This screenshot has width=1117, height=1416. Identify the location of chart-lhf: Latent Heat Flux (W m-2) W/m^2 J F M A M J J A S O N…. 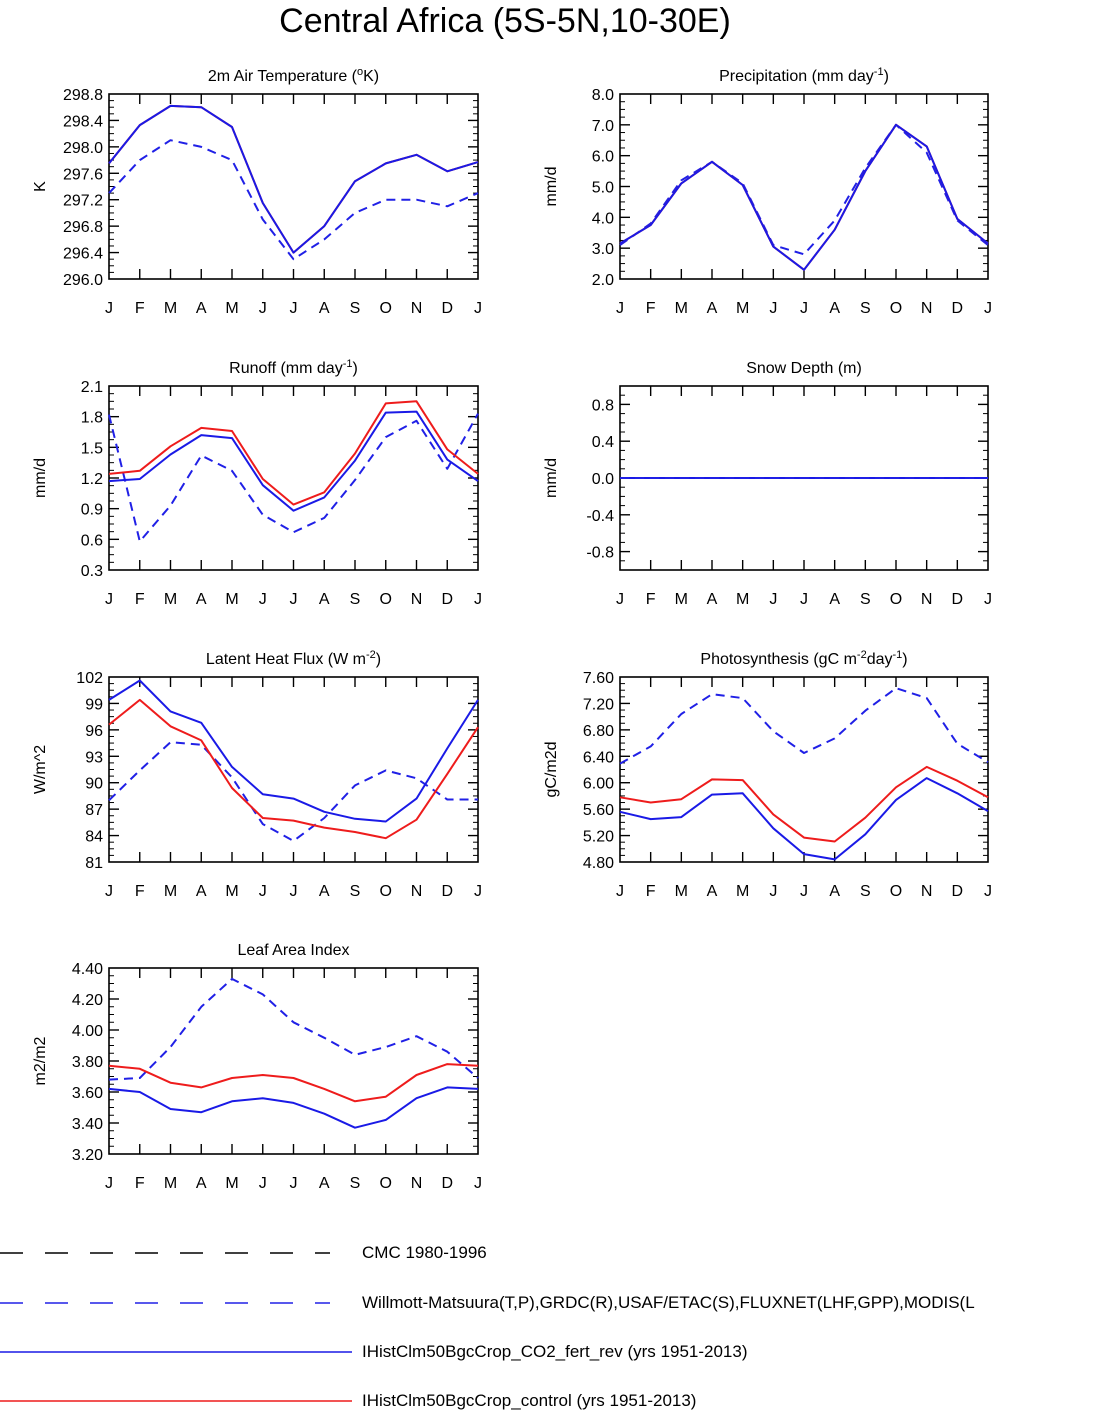
(257, 774).